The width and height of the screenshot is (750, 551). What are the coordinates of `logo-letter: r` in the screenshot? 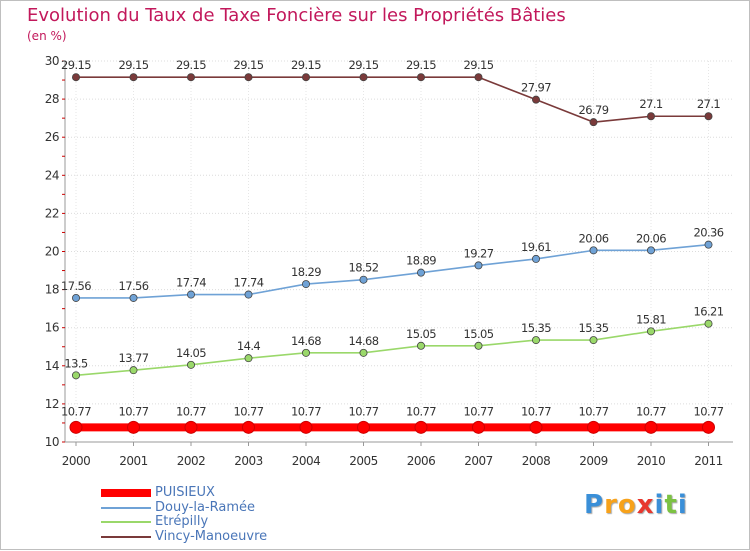 It's located at (611, 505).